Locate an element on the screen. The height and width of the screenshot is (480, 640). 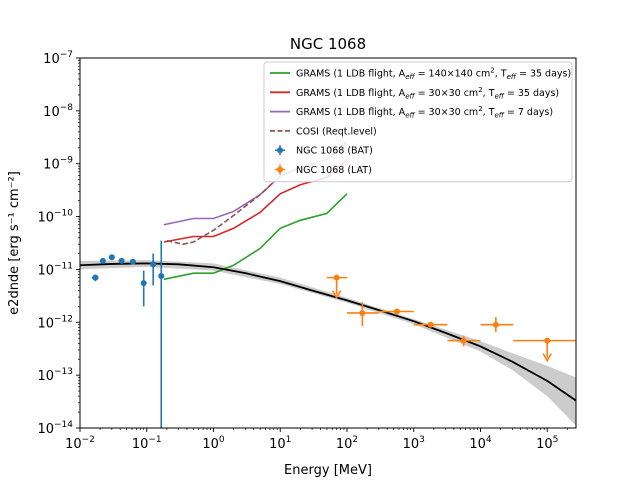
legend-item-ngc-1068-bat: NGC 1068 (BAT) is located at coordinates (324, 151).